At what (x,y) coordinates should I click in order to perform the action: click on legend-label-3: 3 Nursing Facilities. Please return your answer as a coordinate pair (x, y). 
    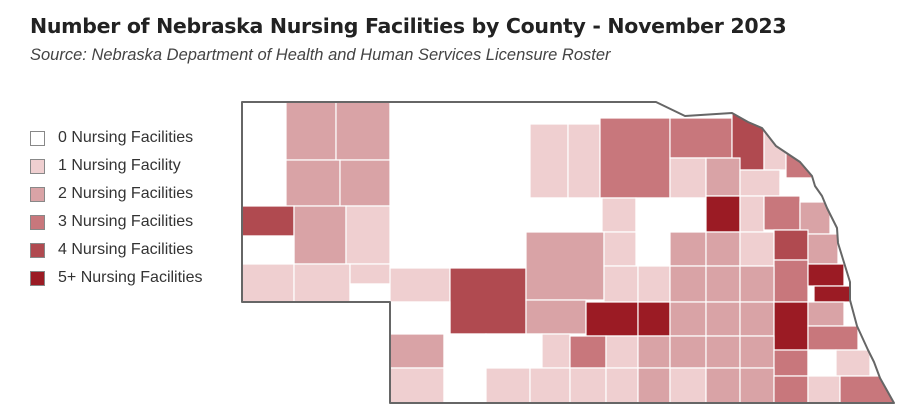
    Looking at the image, I should click on (126, 221).